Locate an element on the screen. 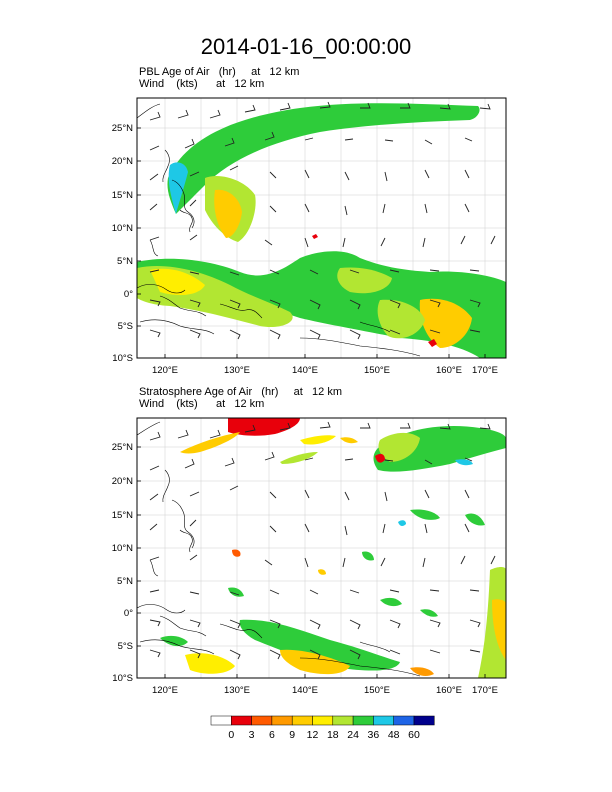  panel1-yellowgreen-patch3 is located at coordinates (401, 319).